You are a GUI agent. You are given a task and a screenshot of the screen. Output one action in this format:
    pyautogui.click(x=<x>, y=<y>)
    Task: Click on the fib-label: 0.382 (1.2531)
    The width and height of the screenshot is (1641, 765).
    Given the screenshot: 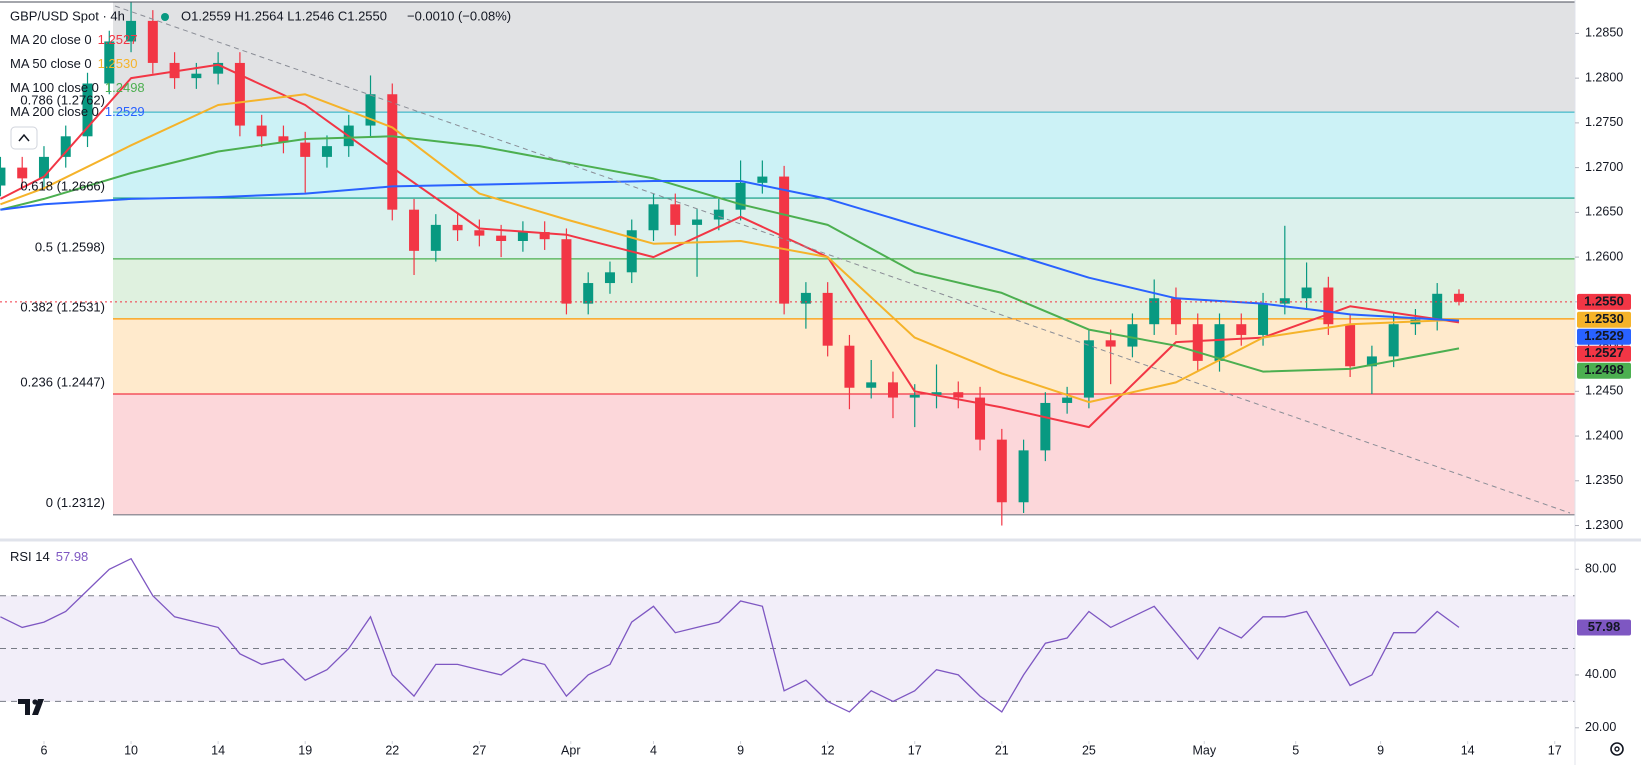 What is the action you would take?
    pyautogui.click(x=62, y=306)
    